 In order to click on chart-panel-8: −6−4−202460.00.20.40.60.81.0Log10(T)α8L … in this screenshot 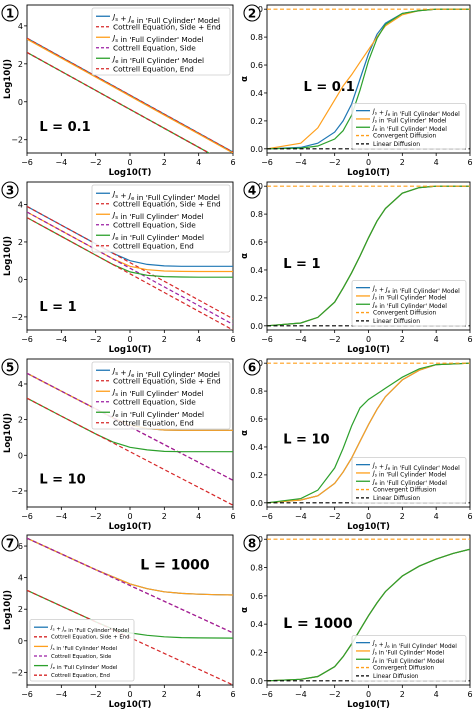, I will do `click(356, 622)`.